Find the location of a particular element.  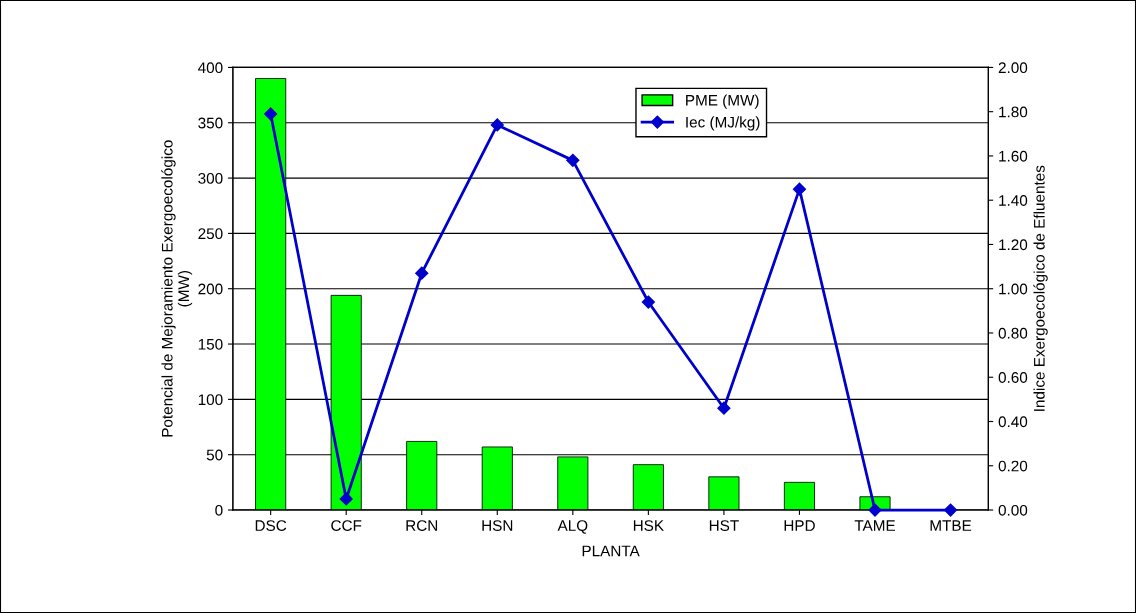

y-tick-label: 100 is located at coordinates (210, 400).